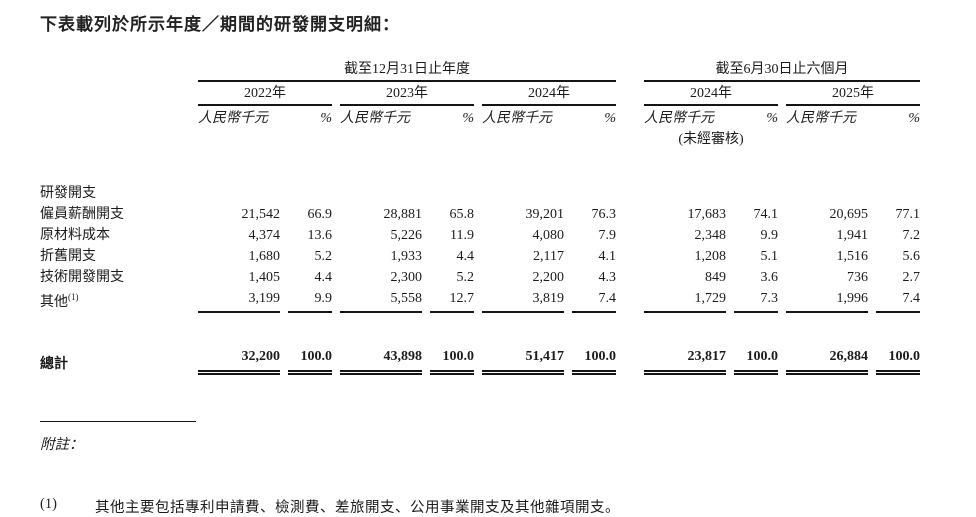  Describe the element at coordinates (264, 235) in the screenshot. I see `cell-amount: 4,374` at that location.